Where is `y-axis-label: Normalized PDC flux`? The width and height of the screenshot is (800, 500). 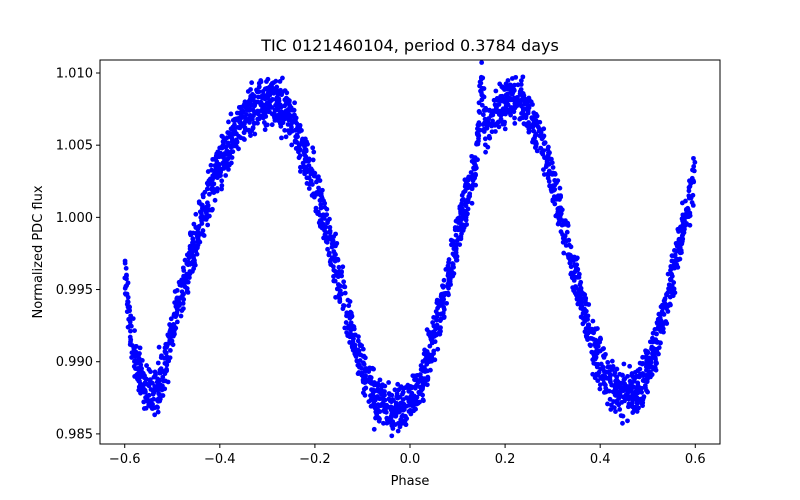
y-axis-label: Normalized PDC flux is located at coordinates (38, 251).